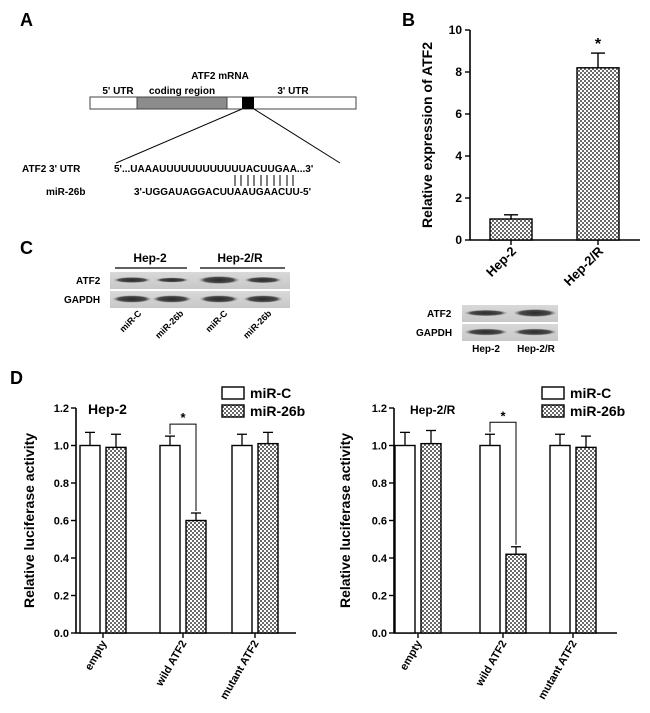  I want to click on chart-d-left-y-tick-label: 0.4, so click(62, 559).